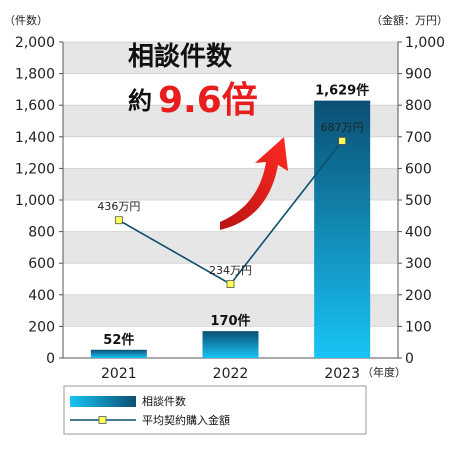 The image size is (450, 450). Describe the element at coordinates (418, 201) in the screenshot. I see `right-tick-label: 500` at that location.